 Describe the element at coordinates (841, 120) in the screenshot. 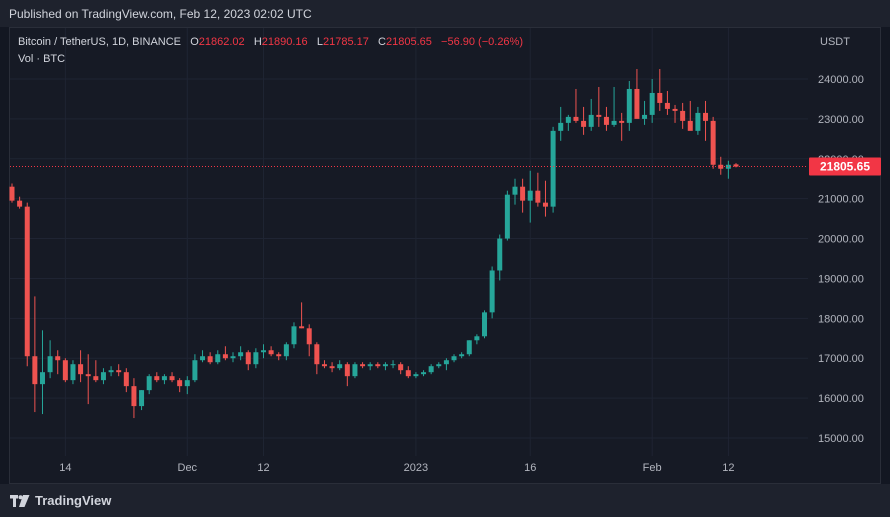

I see `y-tick-label: 23000.00` at that location.